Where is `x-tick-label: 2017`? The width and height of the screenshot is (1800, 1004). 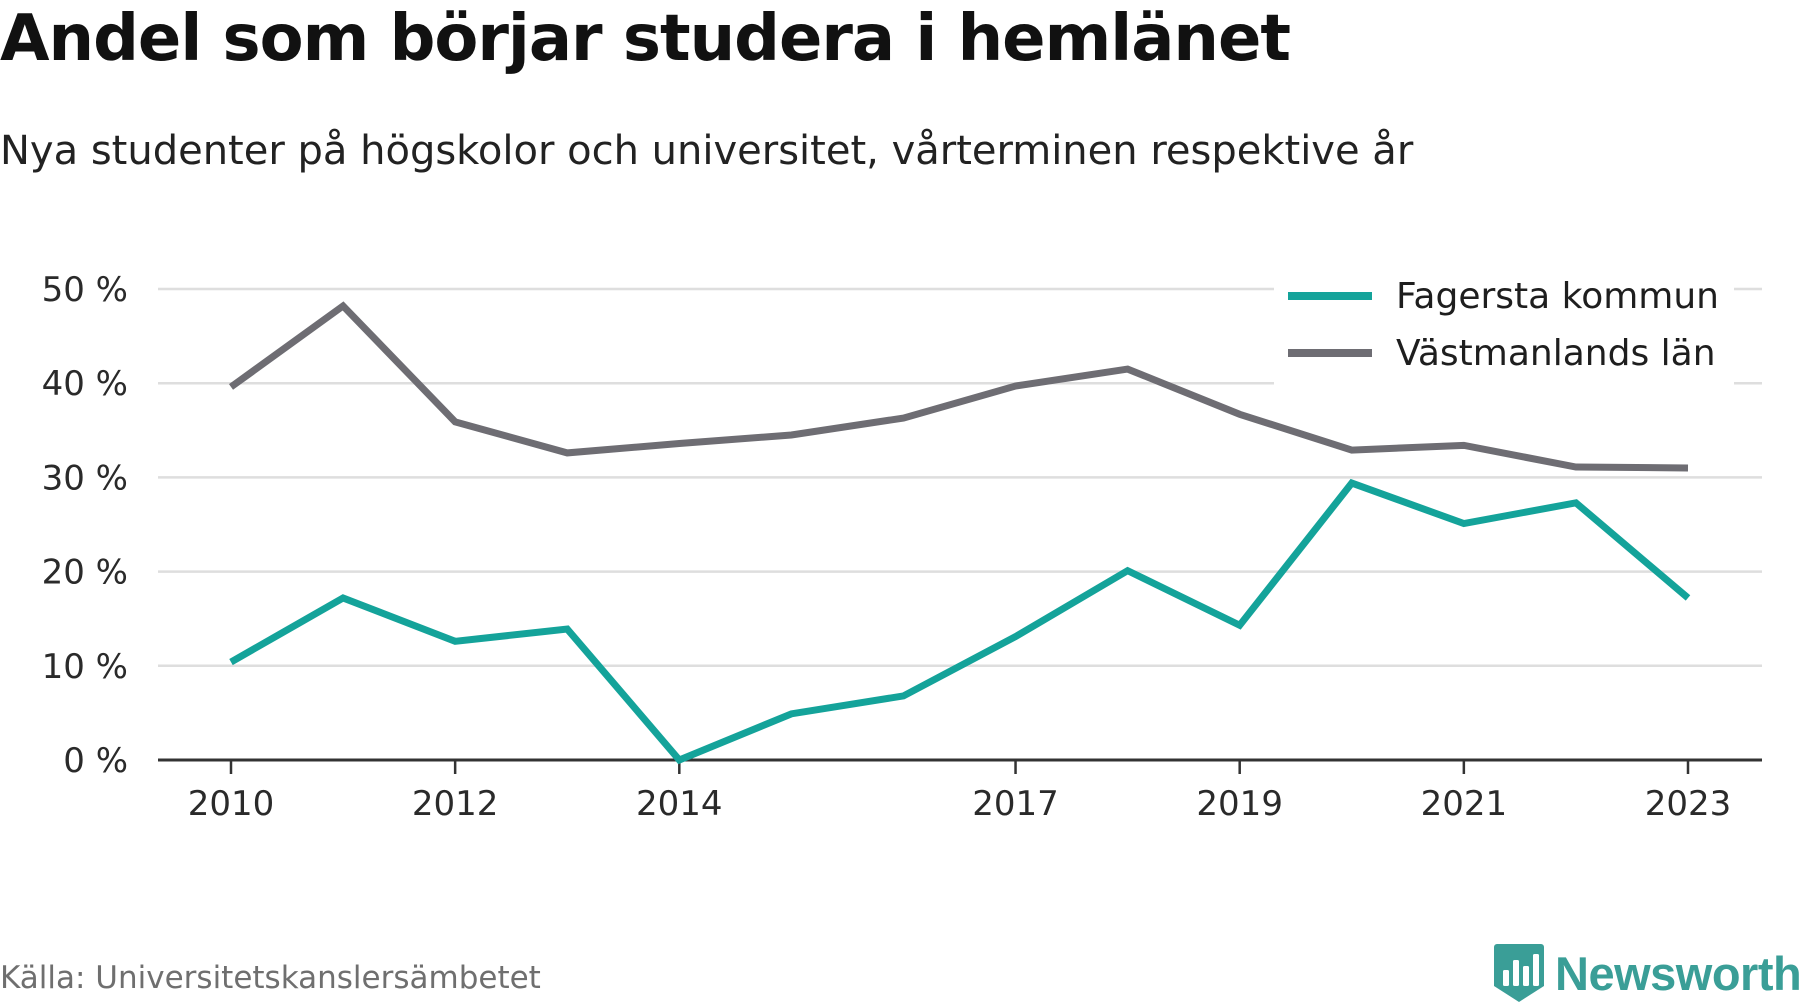
x-tick-label: 2017 is located at coordinates (1015, 804).